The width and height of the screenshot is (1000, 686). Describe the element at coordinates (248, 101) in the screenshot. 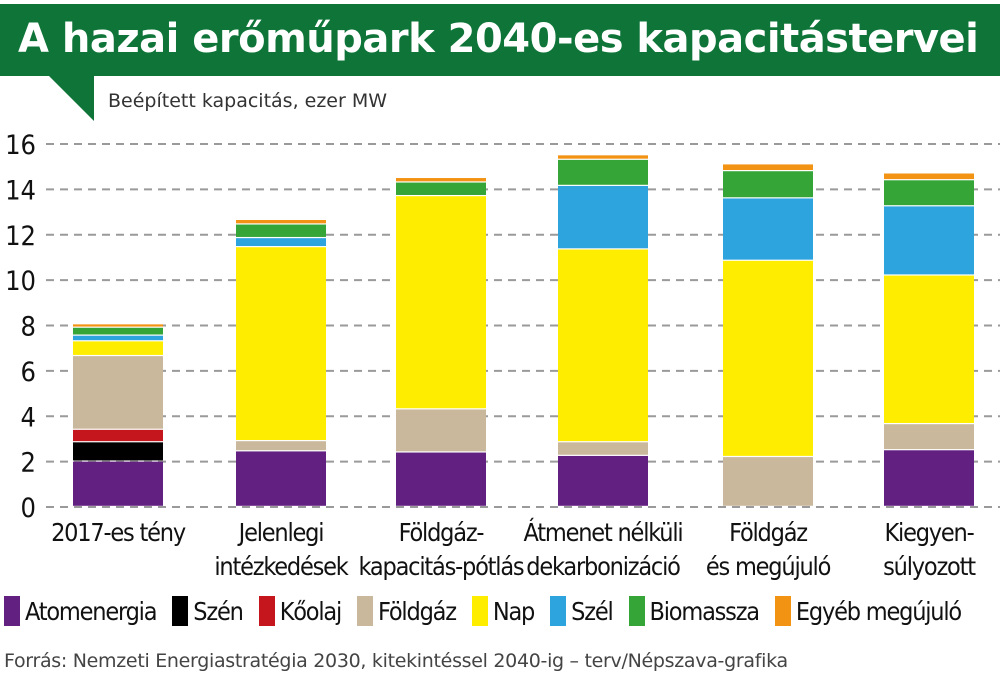

I see `y-axis-unit-label: Beépített kapacitás, ezer MW` at that location.